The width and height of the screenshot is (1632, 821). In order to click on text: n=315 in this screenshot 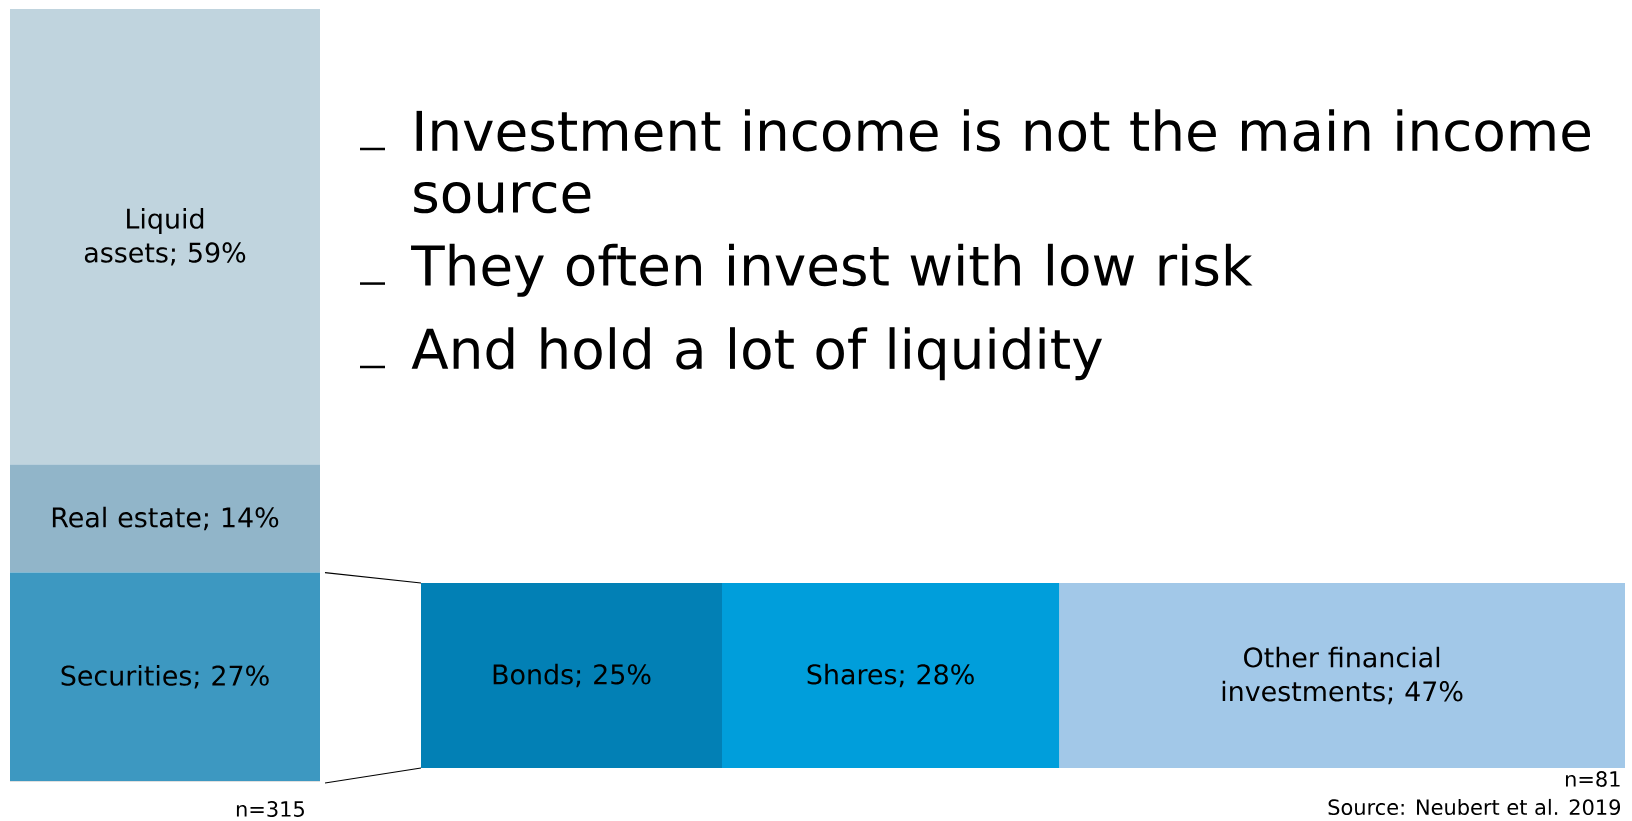, I will do `click(270, 809)`.